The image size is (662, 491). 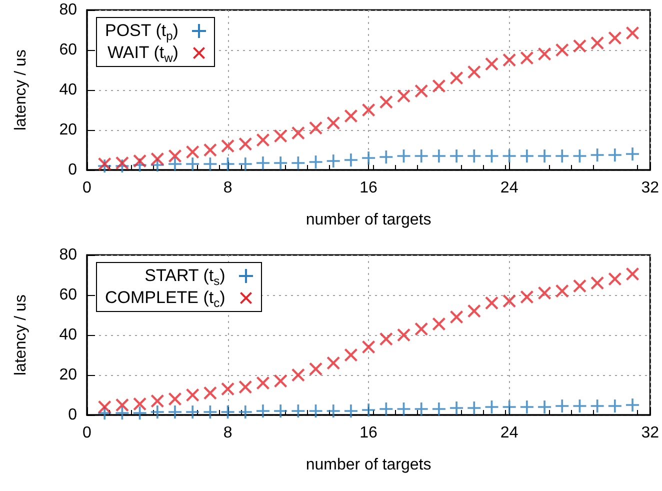 What do you see at coordinates (68, 50) in the screenshot?
I see `y-tick-label: 60` at bounding box center [68, 50].